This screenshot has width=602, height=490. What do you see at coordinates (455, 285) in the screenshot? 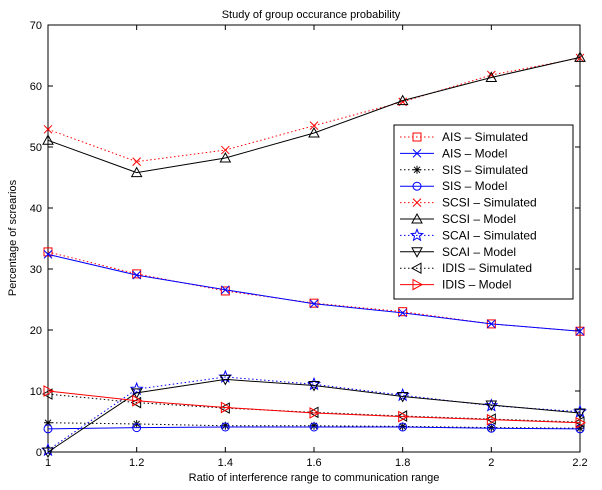
I see `legend-item: IDIS – Model` at bounding box center [455, 285].